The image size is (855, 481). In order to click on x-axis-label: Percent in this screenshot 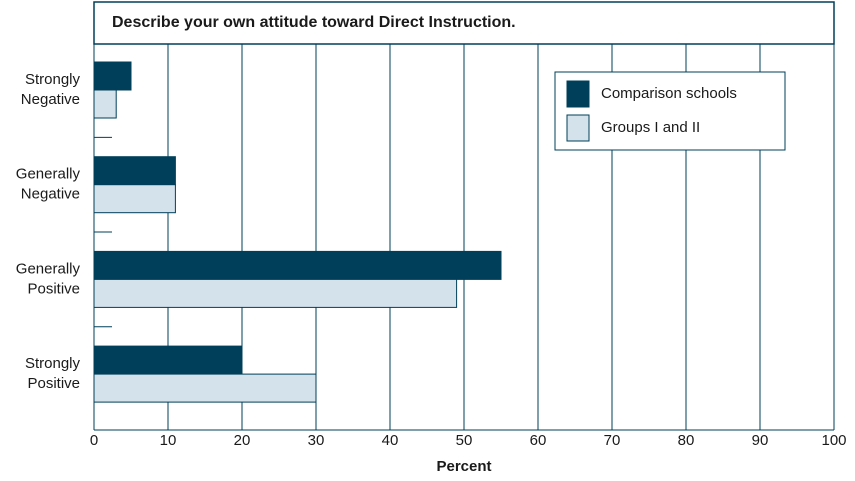, I will do `click(463, 466)`.